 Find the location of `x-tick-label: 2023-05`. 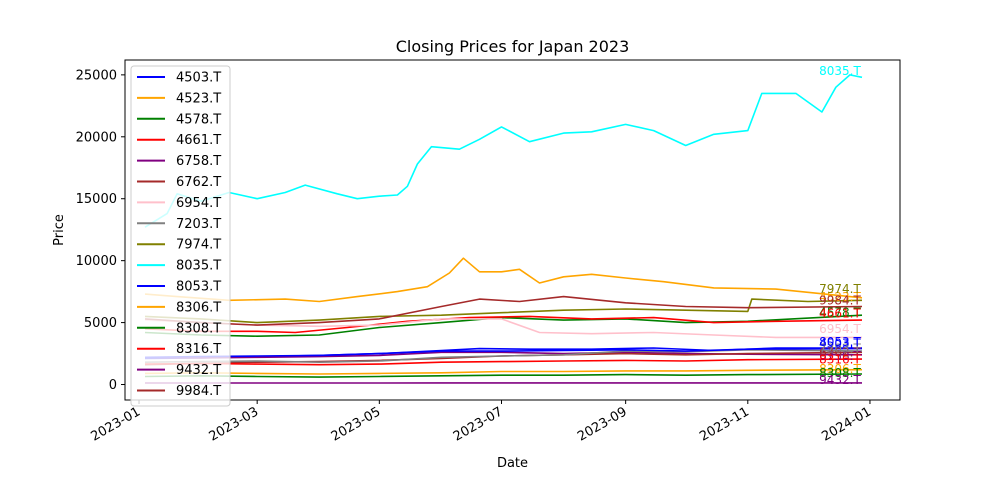

x-tick-label: 2023-05 is located at coordinates (356, 424).